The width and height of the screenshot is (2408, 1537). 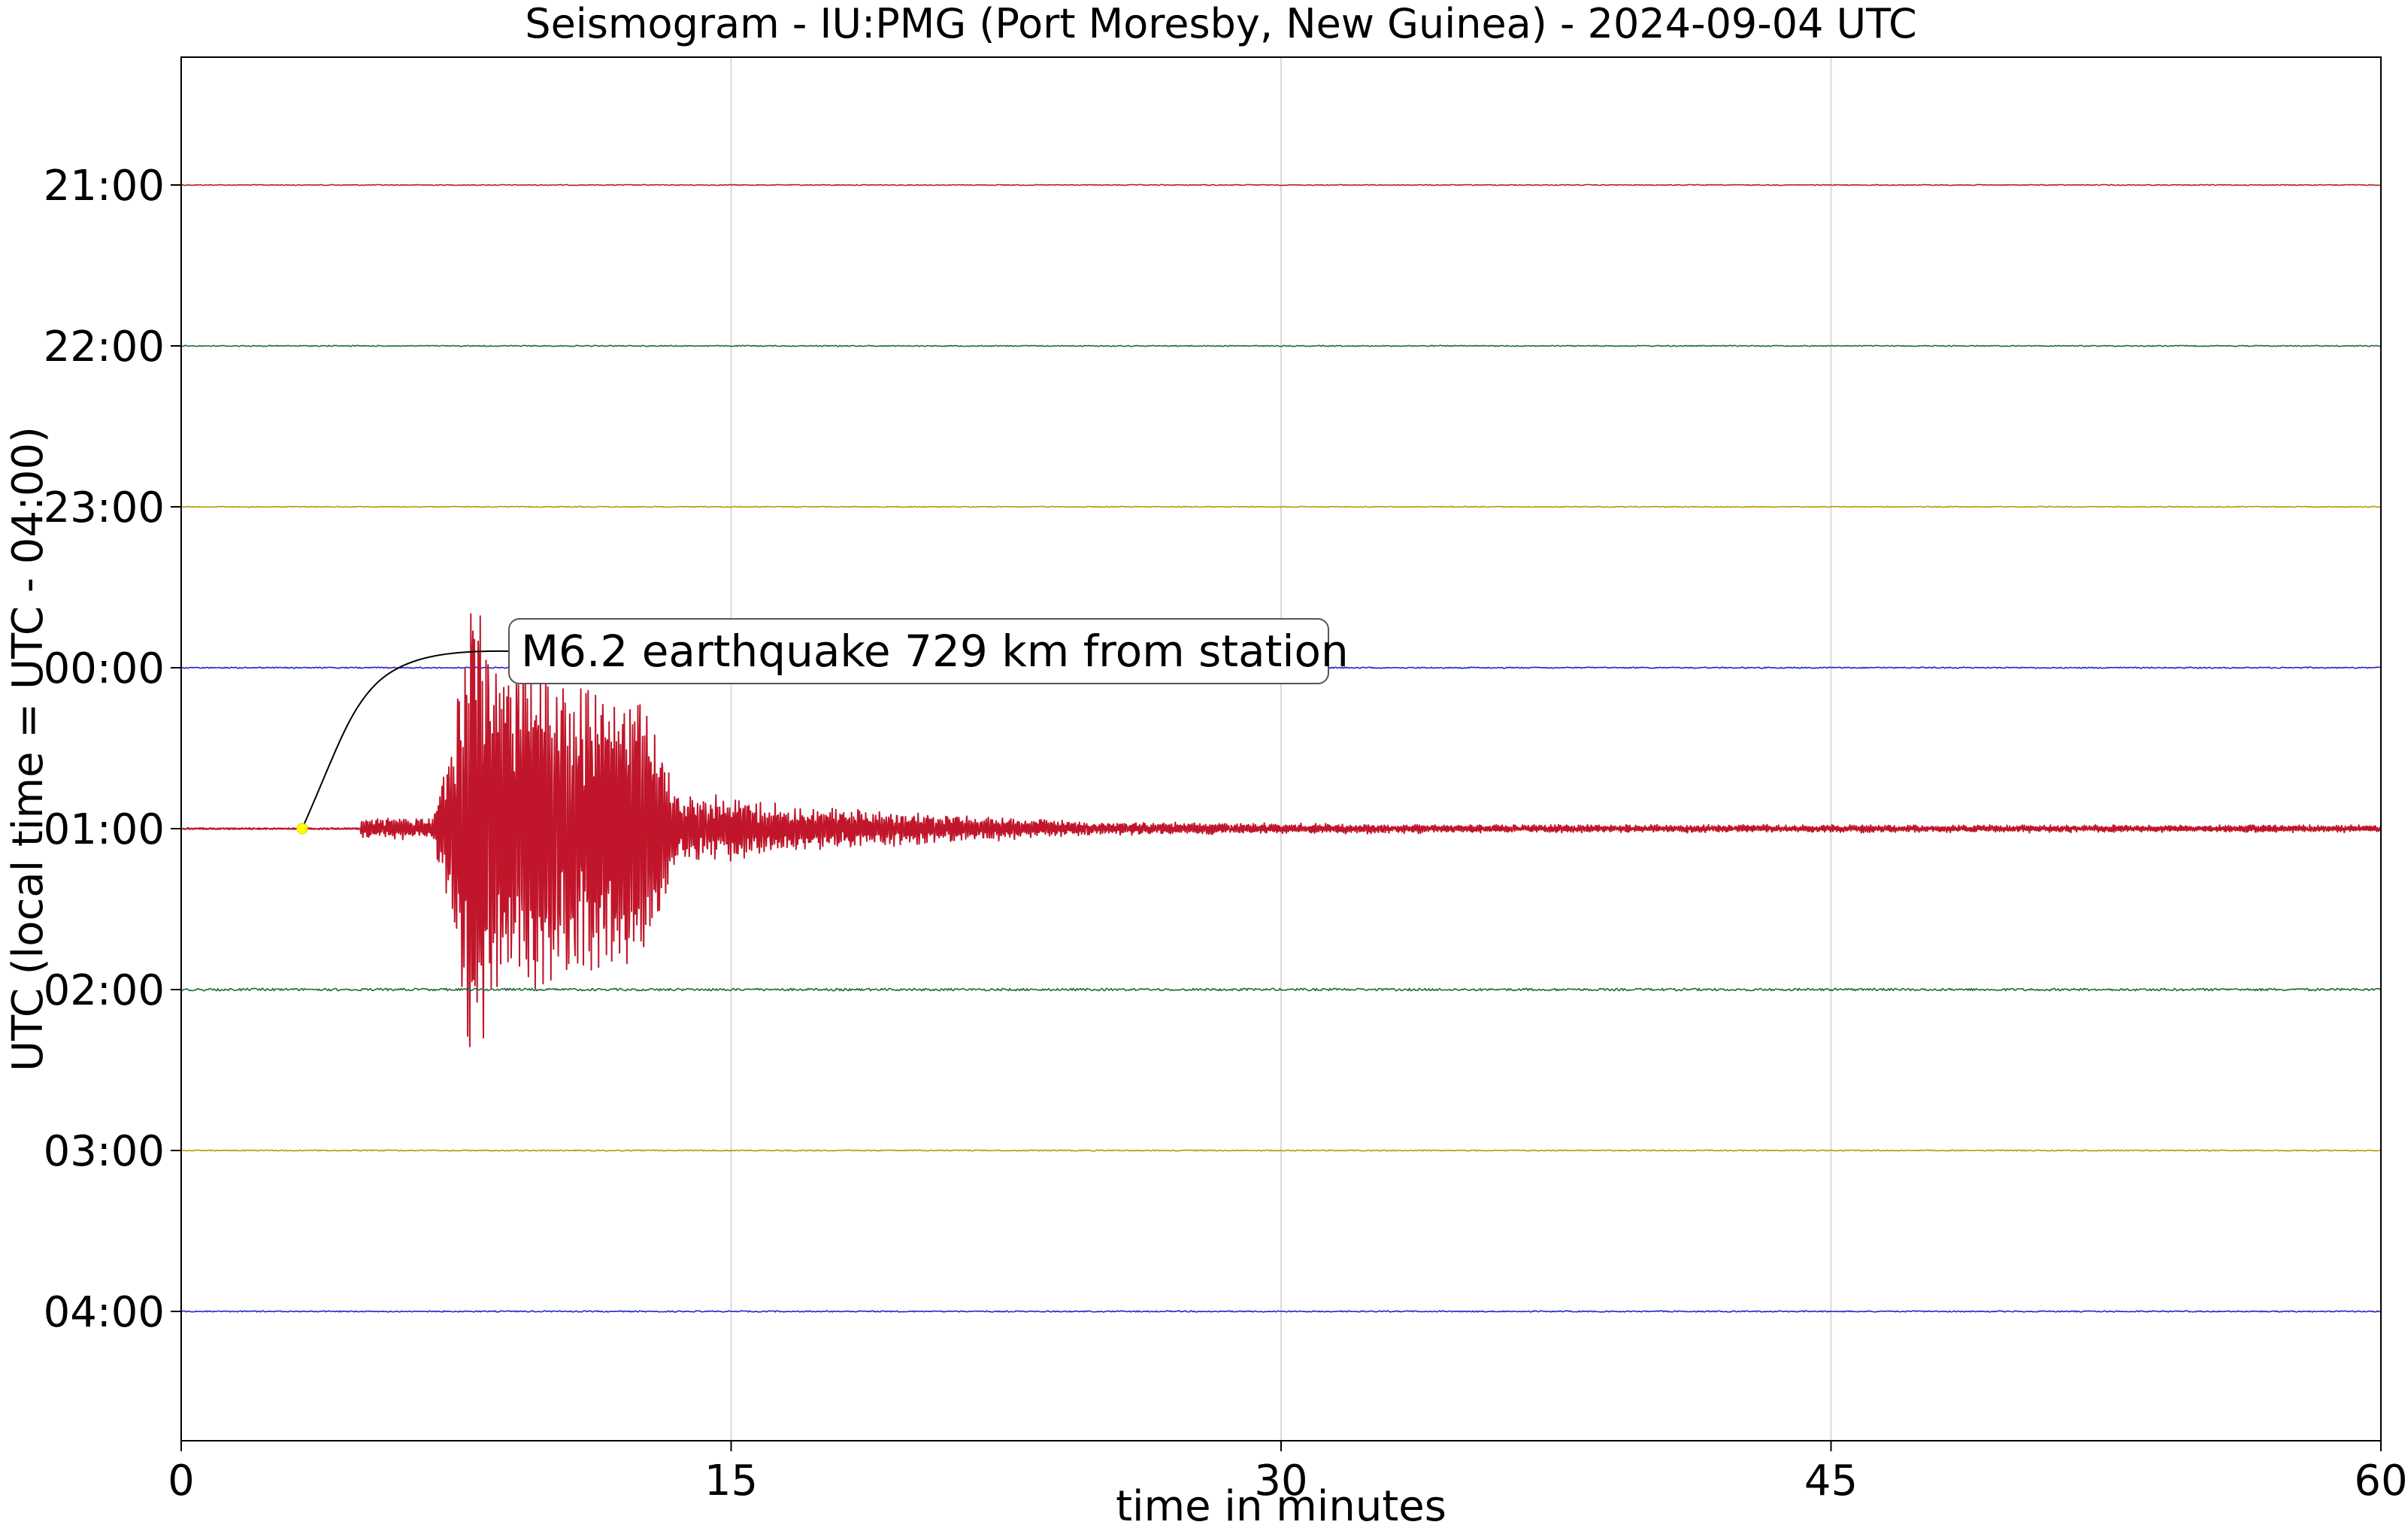 I want to click on x-axis-ticks: 0 15 30 45 60, so click(x=1288, y=1473).